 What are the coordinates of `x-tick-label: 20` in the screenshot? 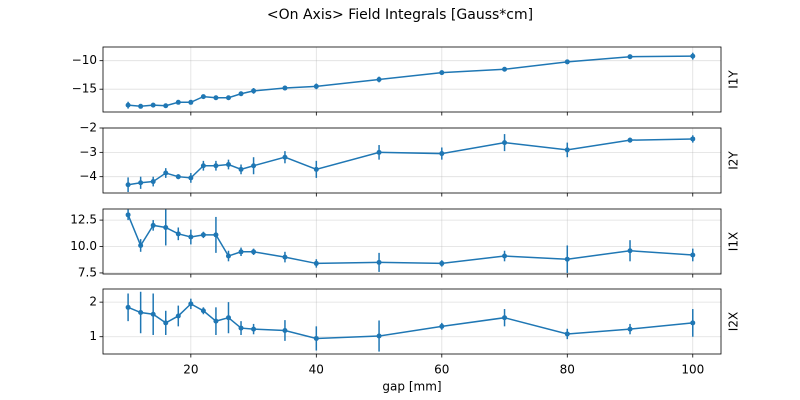 It's located at (190, 370).